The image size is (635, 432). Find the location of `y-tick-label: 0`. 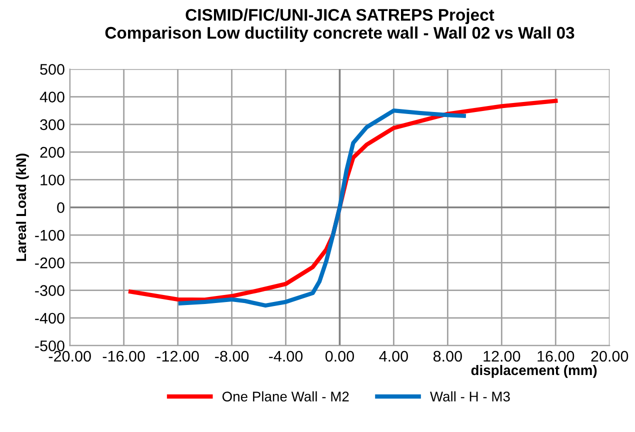

y-tick-label: 0 is located at coordinates (60, 208).